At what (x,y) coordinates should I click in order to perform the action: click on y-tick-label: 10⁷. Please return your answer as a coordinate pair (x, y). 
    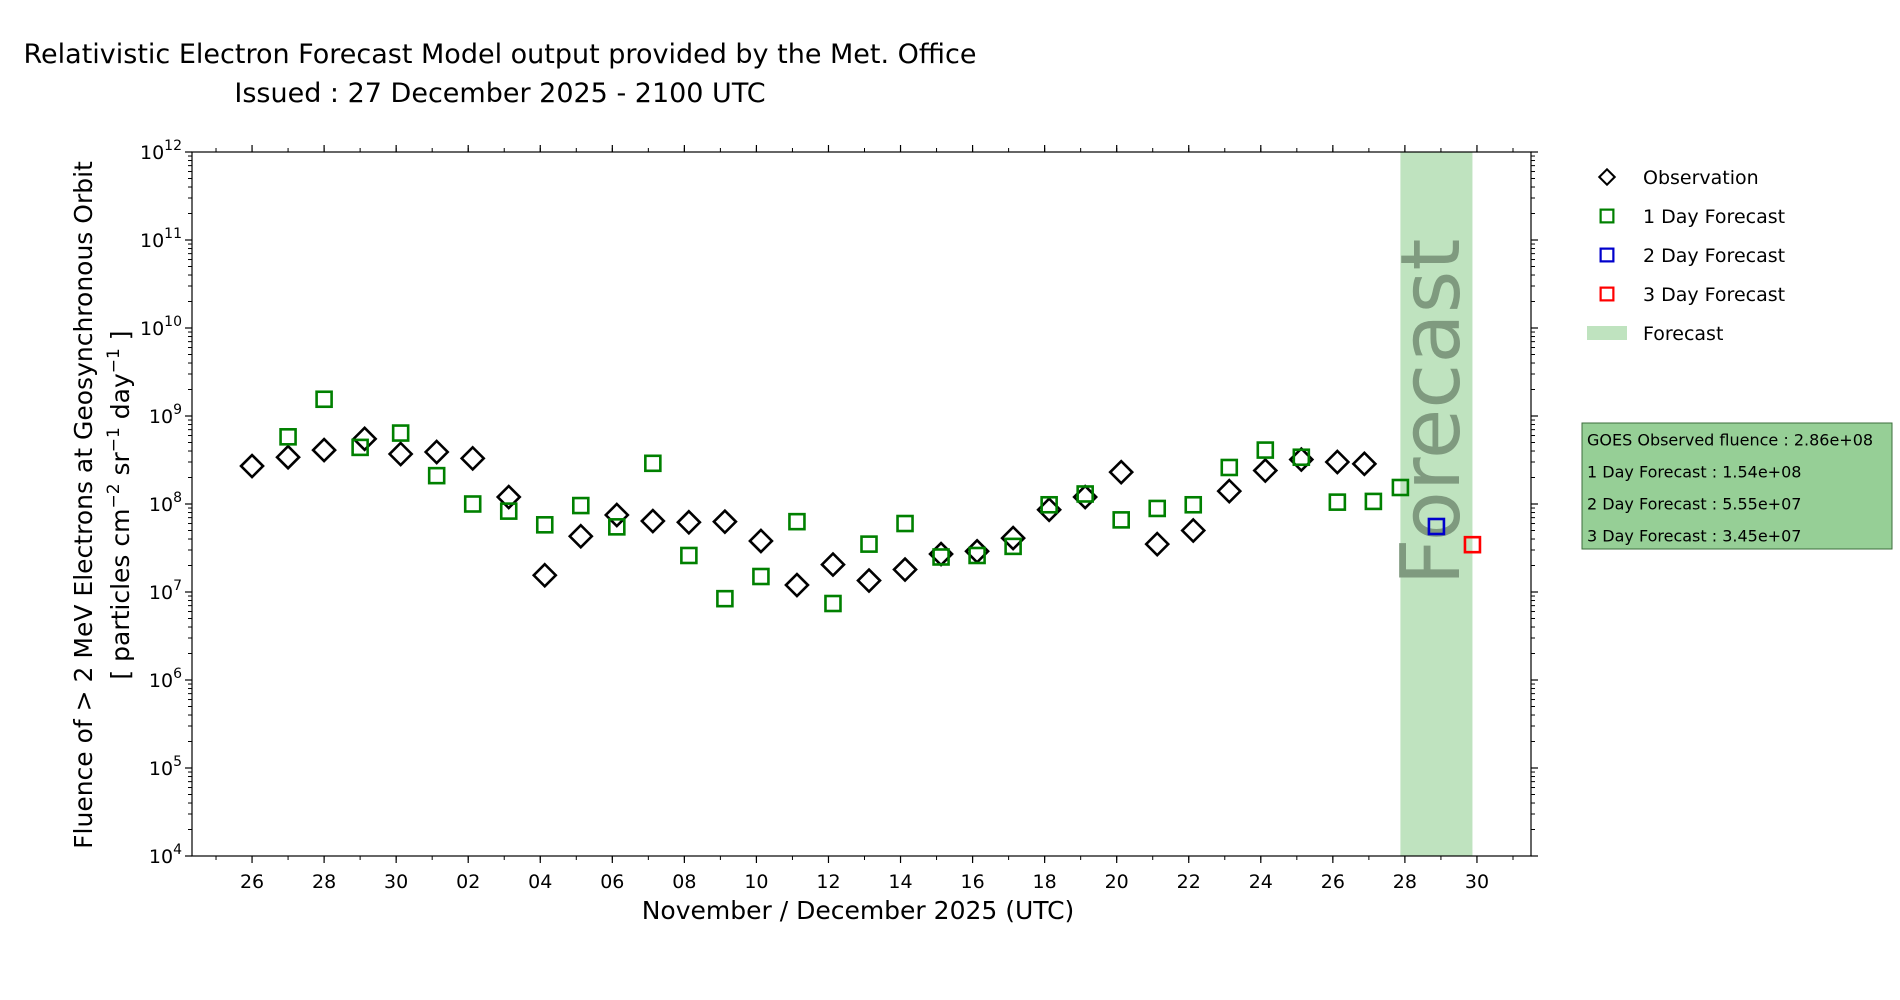
    Looking at the image, I should click on (165, 591).